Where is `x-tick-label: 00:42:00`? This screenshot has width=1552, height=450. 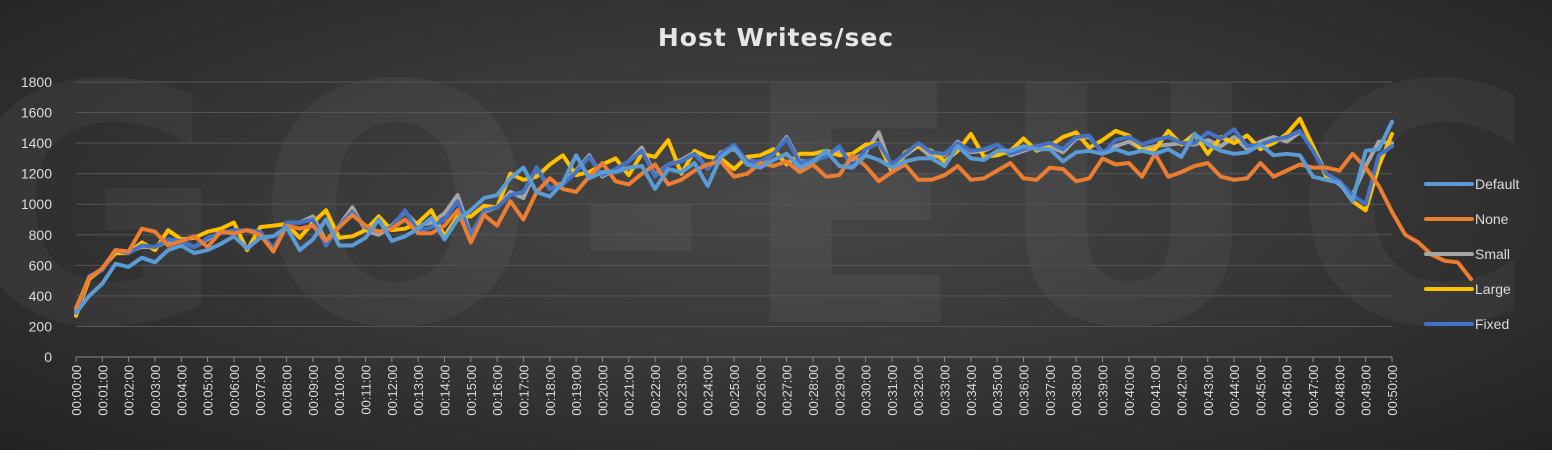 x-tick-label: 00:42:00 is located at coordinates (1181, 390).